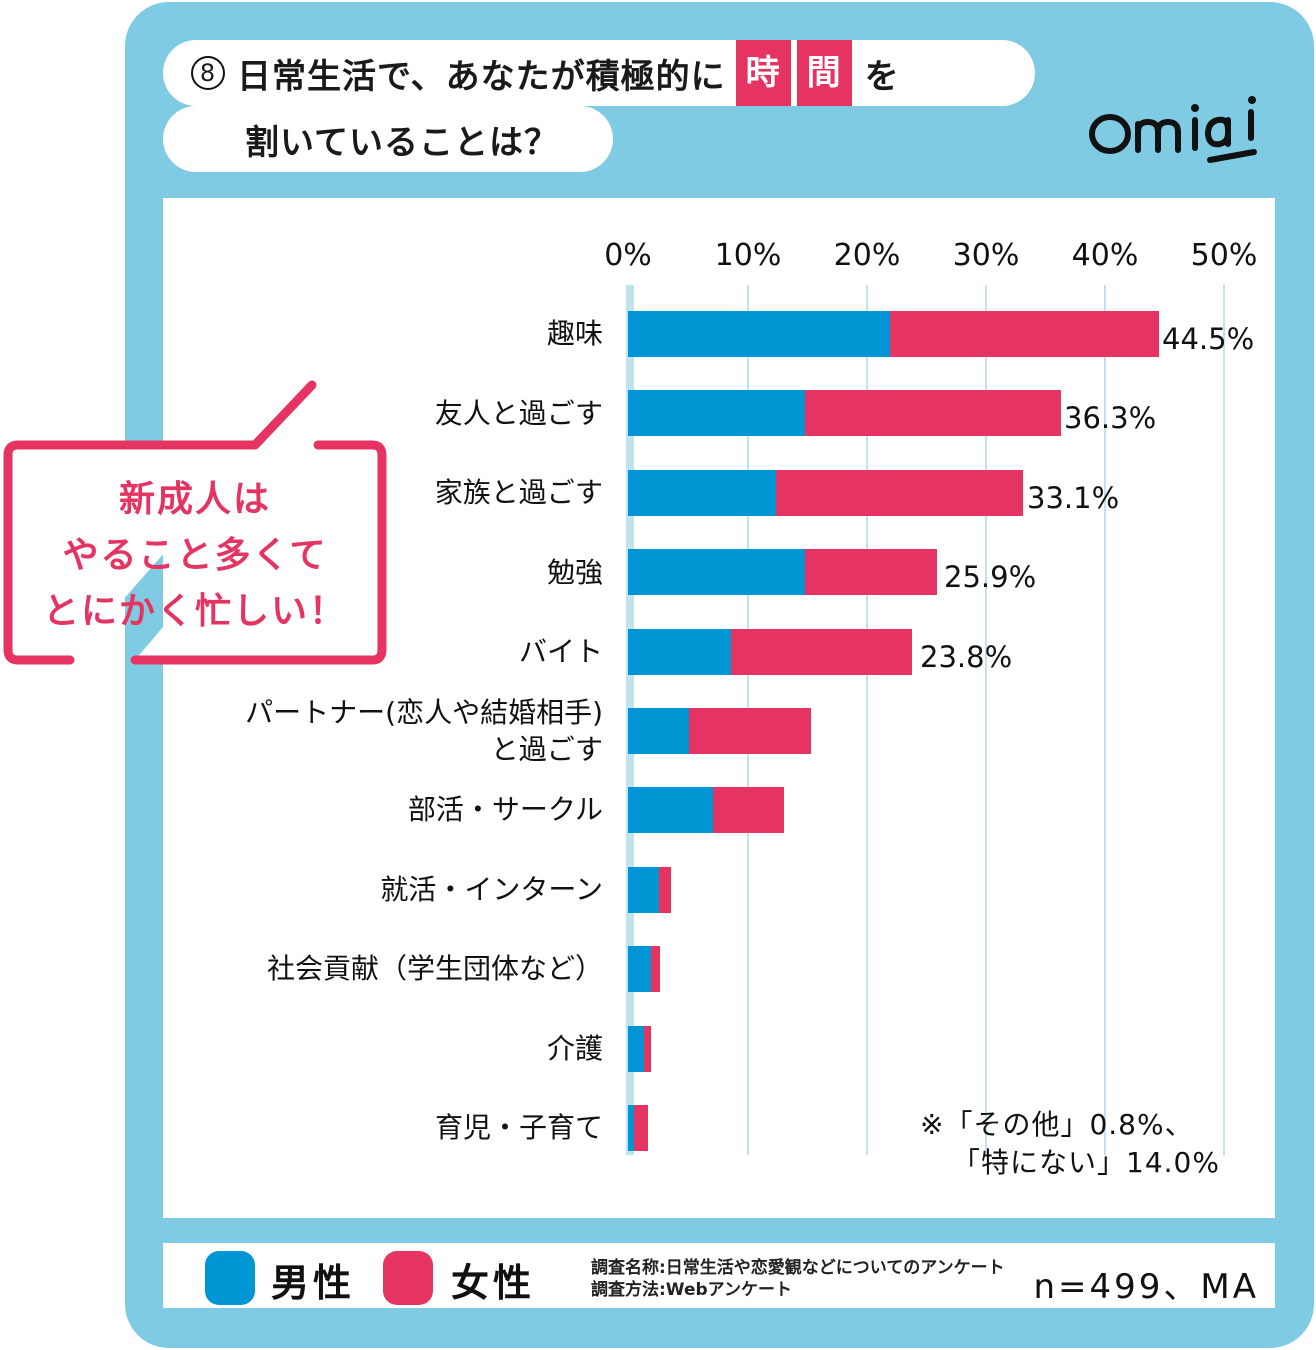 The image size is (1316, 1350). I want to click on axis-tick-0: 0%, so click(628, 255).